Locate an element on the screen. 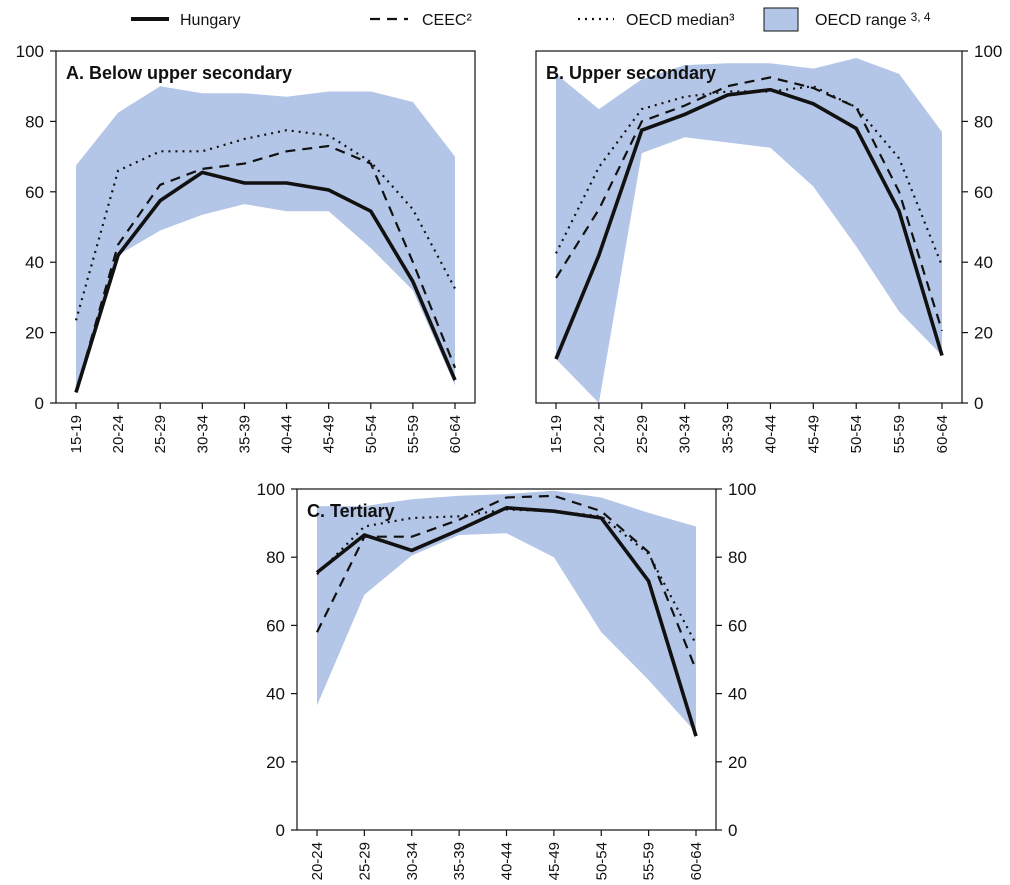 The height and width of the screenshot is (885, 1010). panel-title: C. Tertiary is located at coordinates (351, 511).